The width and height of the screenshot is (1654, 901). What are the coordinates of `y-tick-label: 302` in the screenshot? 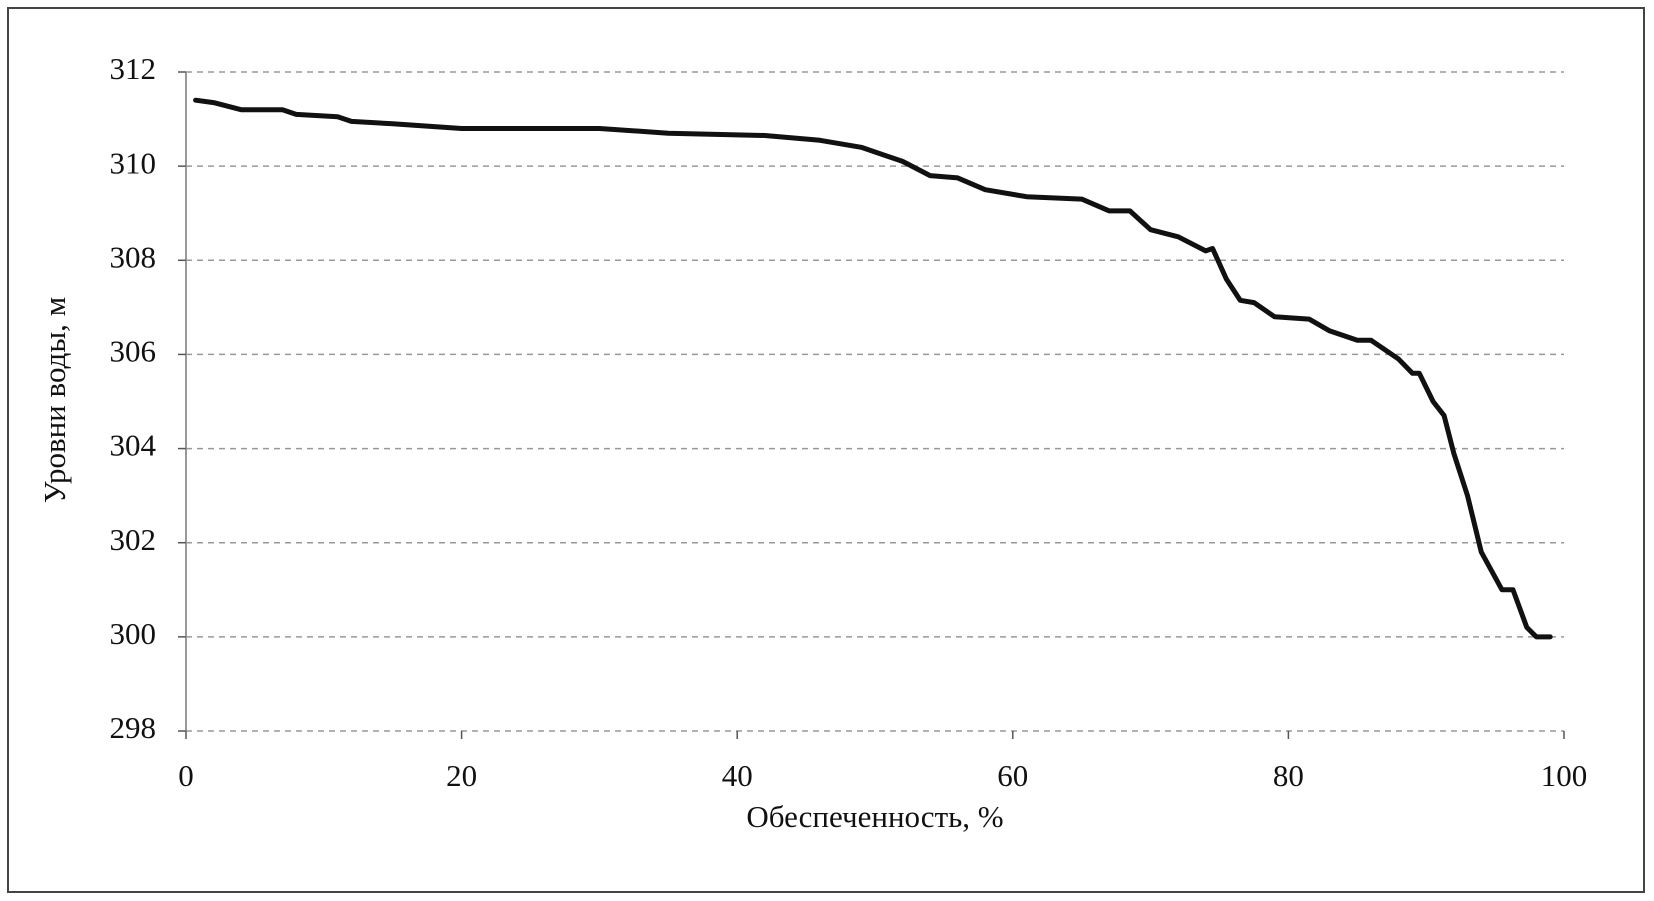 It's located at (133, 539).